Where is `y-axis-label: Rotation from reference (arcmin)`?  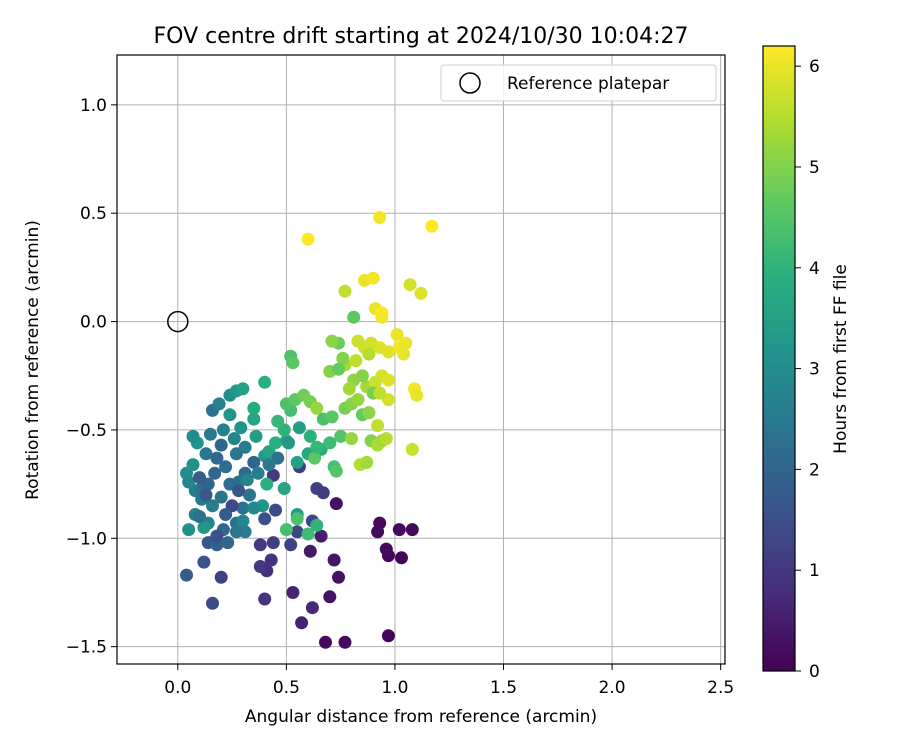 y-axis-label: Rotation from reference (arcmin) is located at coordinates (33, 360).